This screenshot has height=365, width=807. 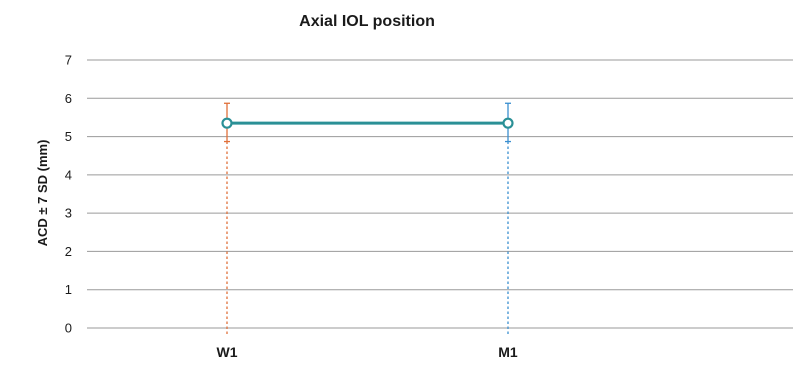 I want to click on series, so click(x=367, y=122).